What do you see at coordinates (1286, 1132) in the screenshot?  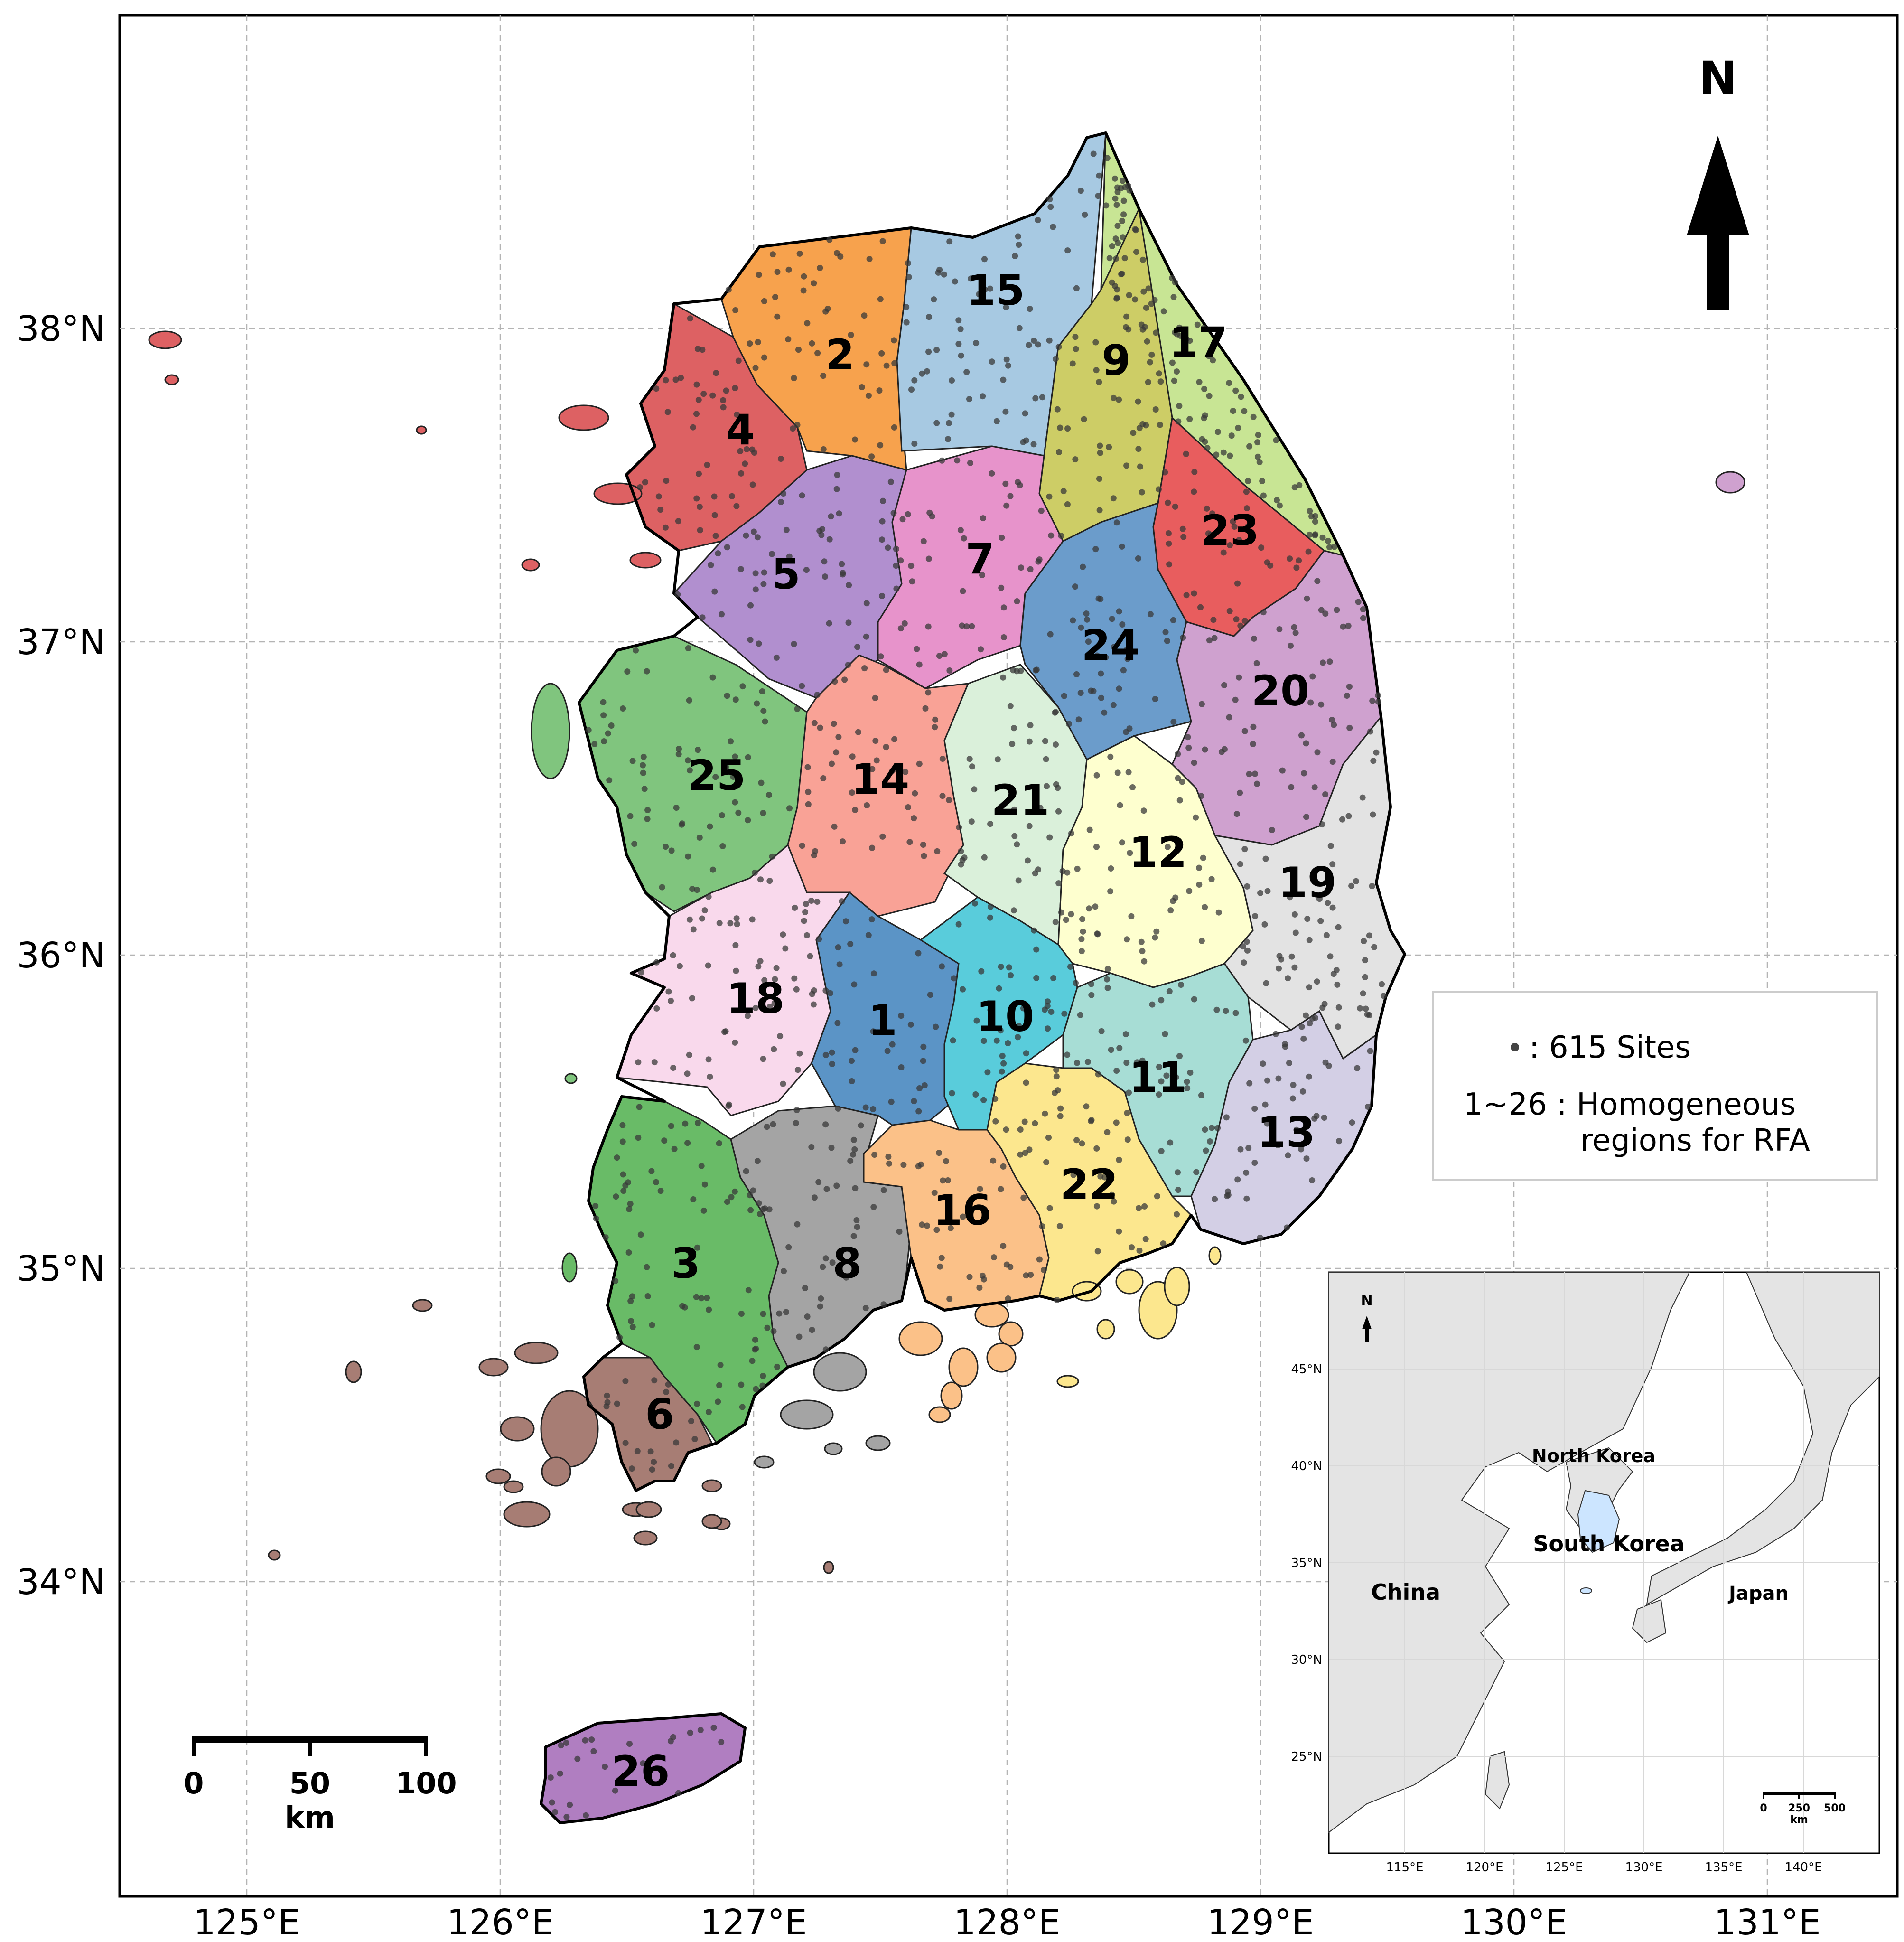 I see `region-label-13: 13` at bounding box center [1286, 1132].